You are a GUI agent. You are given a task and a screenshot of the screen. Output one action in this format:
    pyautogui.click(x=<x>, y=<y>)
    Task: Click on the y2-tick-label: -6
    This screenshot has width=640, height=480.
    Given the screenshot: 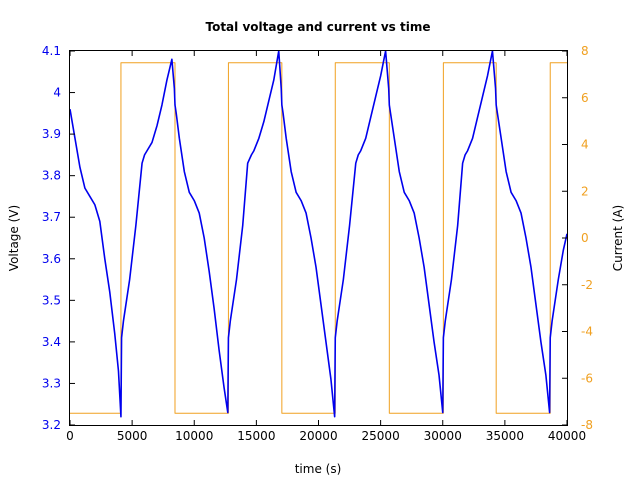 What is the action you would take?
    pyautogui.click(x=587, y=378)
    